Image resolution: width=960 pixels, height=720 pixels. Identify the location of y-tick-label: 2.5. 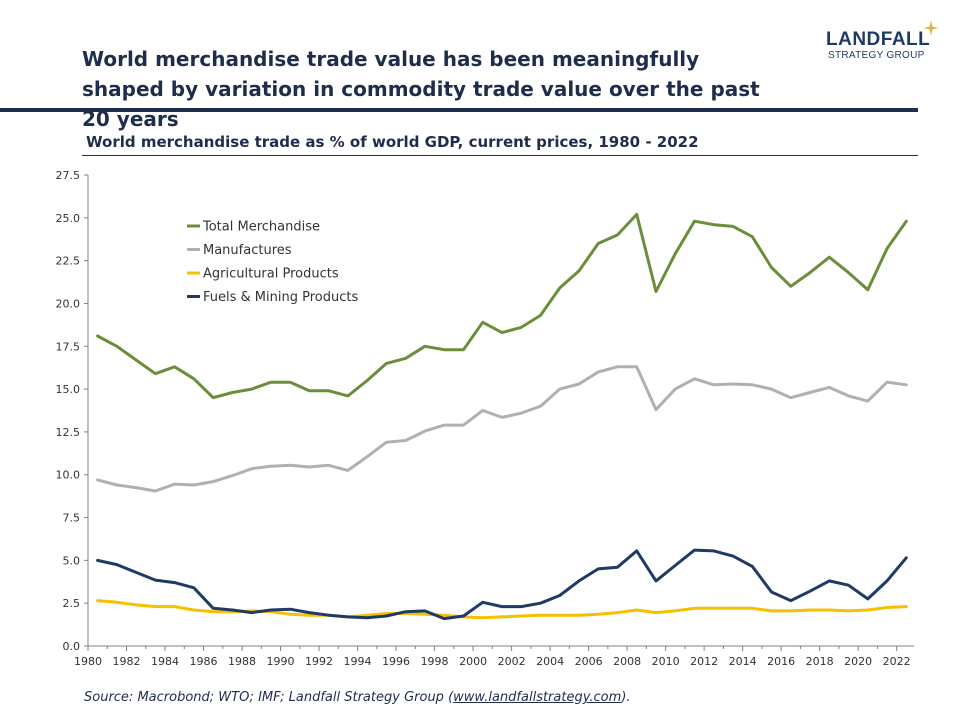
(72, 603).